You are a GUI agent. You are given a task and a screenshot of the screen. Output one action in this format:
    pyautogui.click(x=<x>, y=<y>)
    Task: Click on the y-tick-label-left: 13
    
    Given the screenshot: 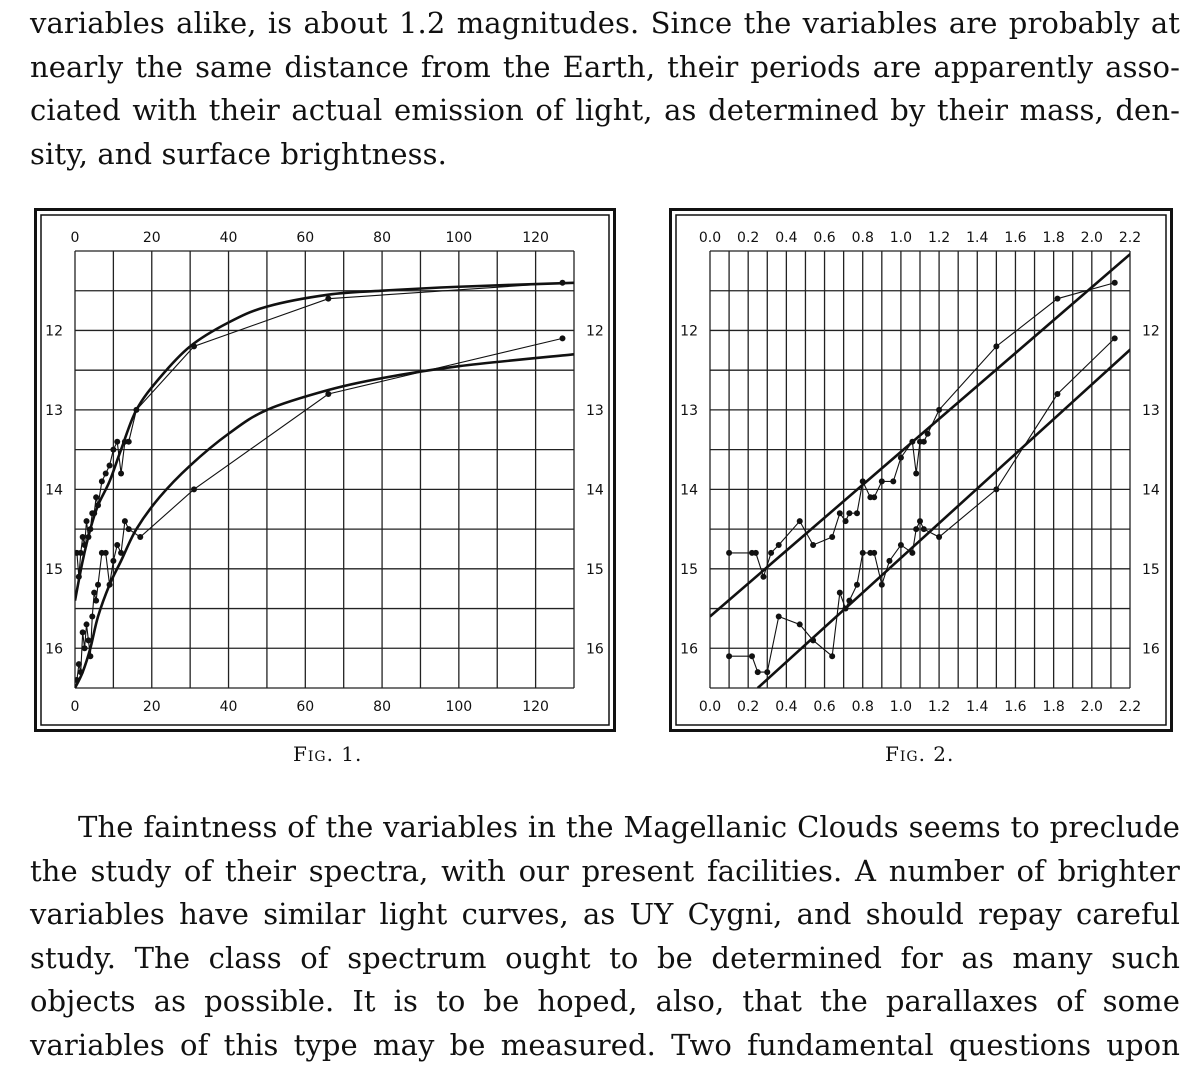 What is the action you would take?
    pyautogui.click(x=54, y=411)
    